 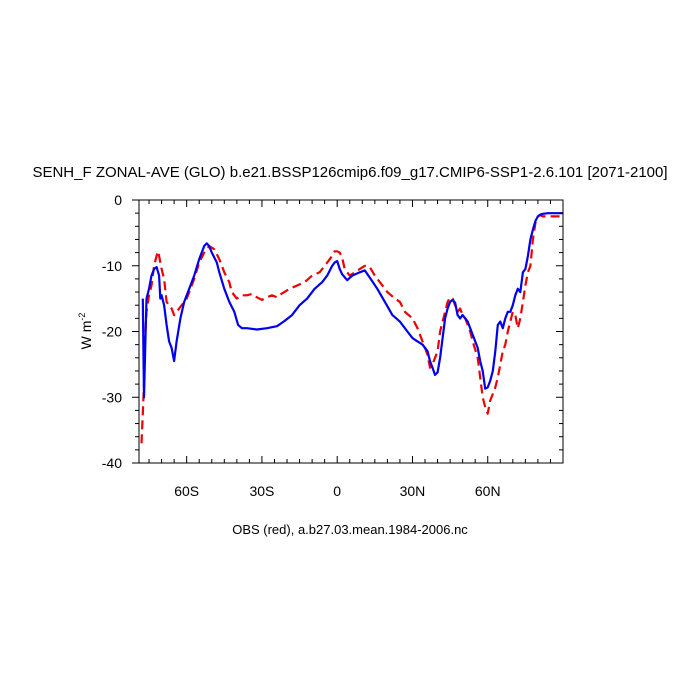 I want to click on y-tick-label: -30, so click(x=112, y=397).